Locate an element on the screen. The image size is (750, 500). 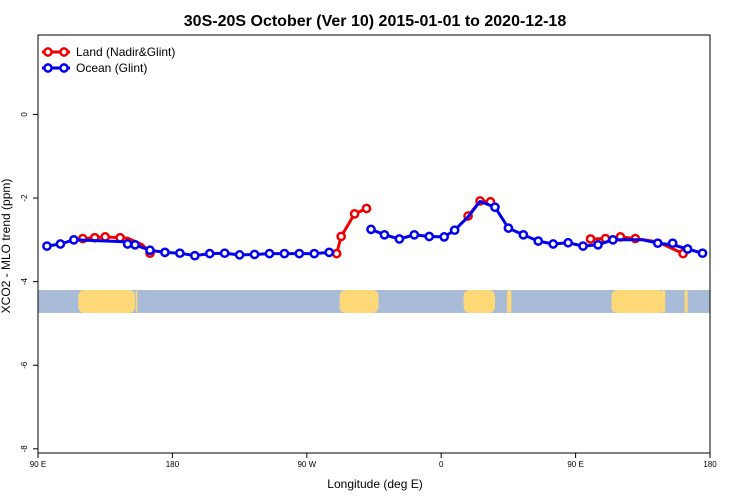
y-tick-label: -4 is located at coordinates (24, 282).